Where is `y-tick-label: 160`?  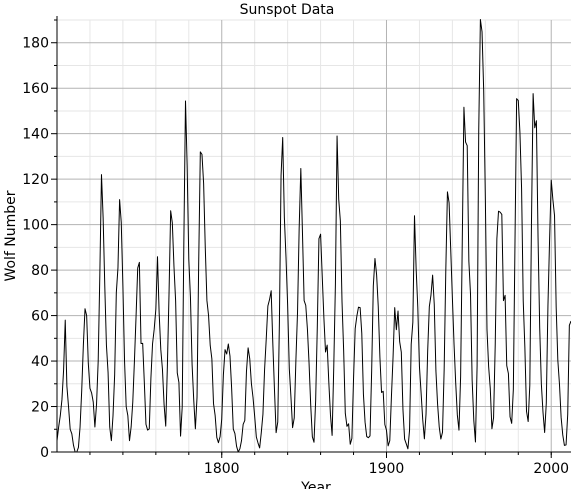 y-tick-label: 160 is located at coordinates (35, 89).